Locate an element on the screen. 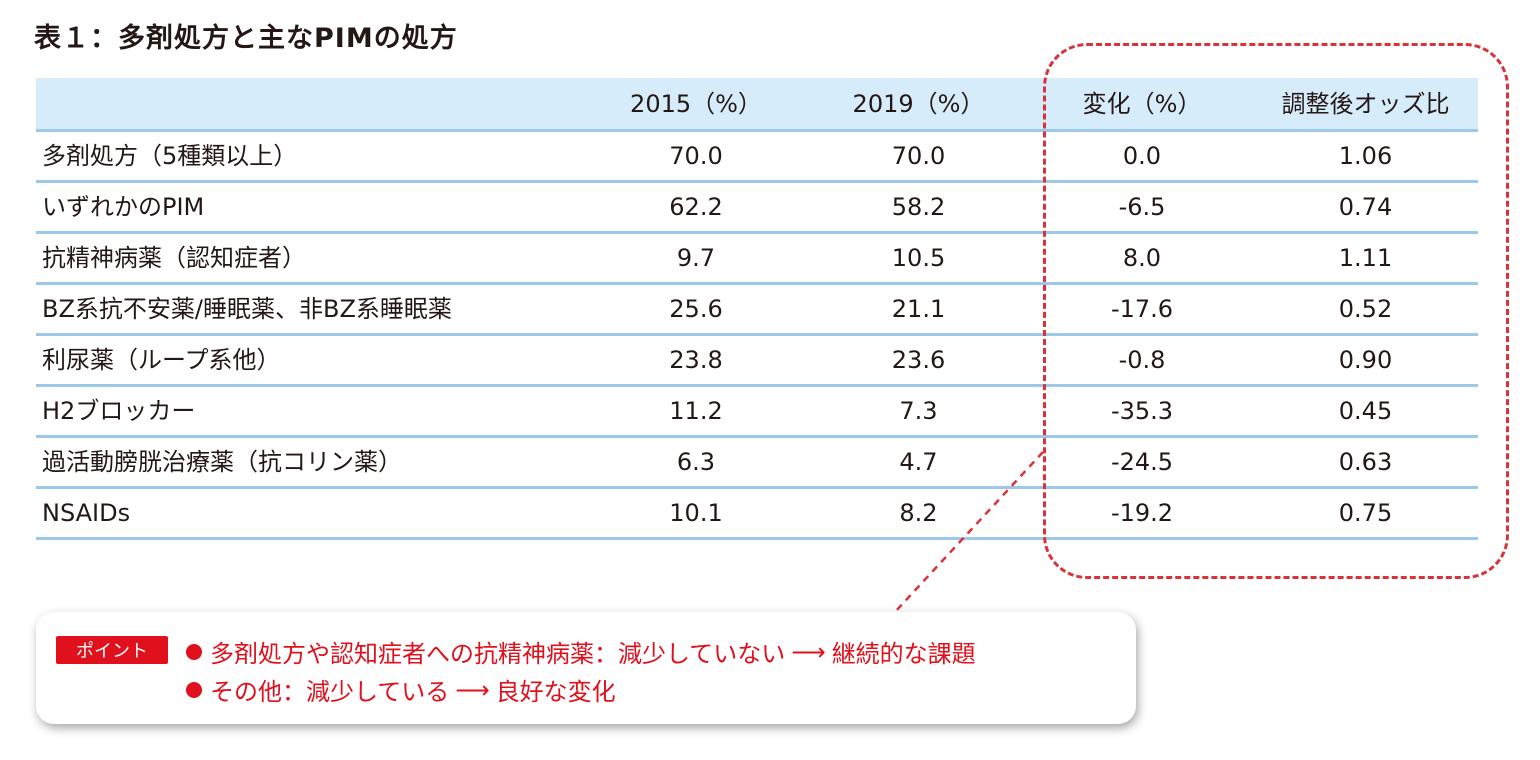  table-row: いずれかのPIM 62.2 58.2 -6.5 0.74 is located at coordinates (757, 207).